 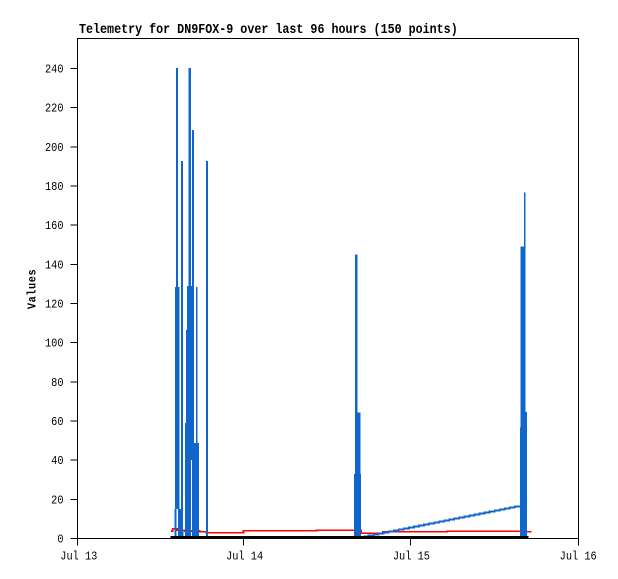 What do you see at coordinates (57, 501) in the screenshot?
I see `svg-text: 20` at bounding box center [57, 501].